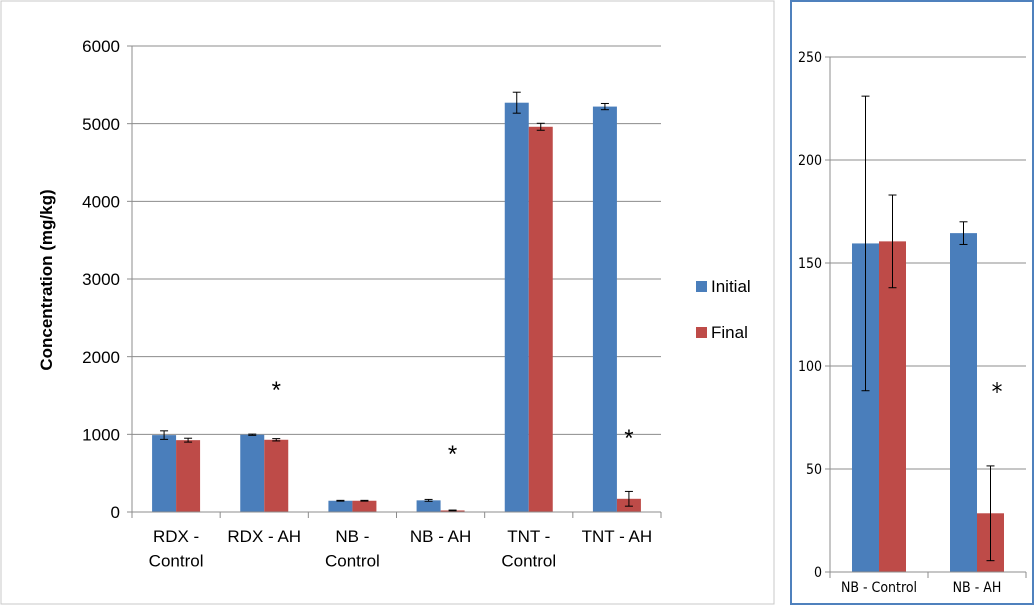 The height and width of the screenshot is (605, 1034). What do you see at coordinates (810, 367) in the screenshot?
I see `y-tick-label: 100` at bounding box center [810, 367].